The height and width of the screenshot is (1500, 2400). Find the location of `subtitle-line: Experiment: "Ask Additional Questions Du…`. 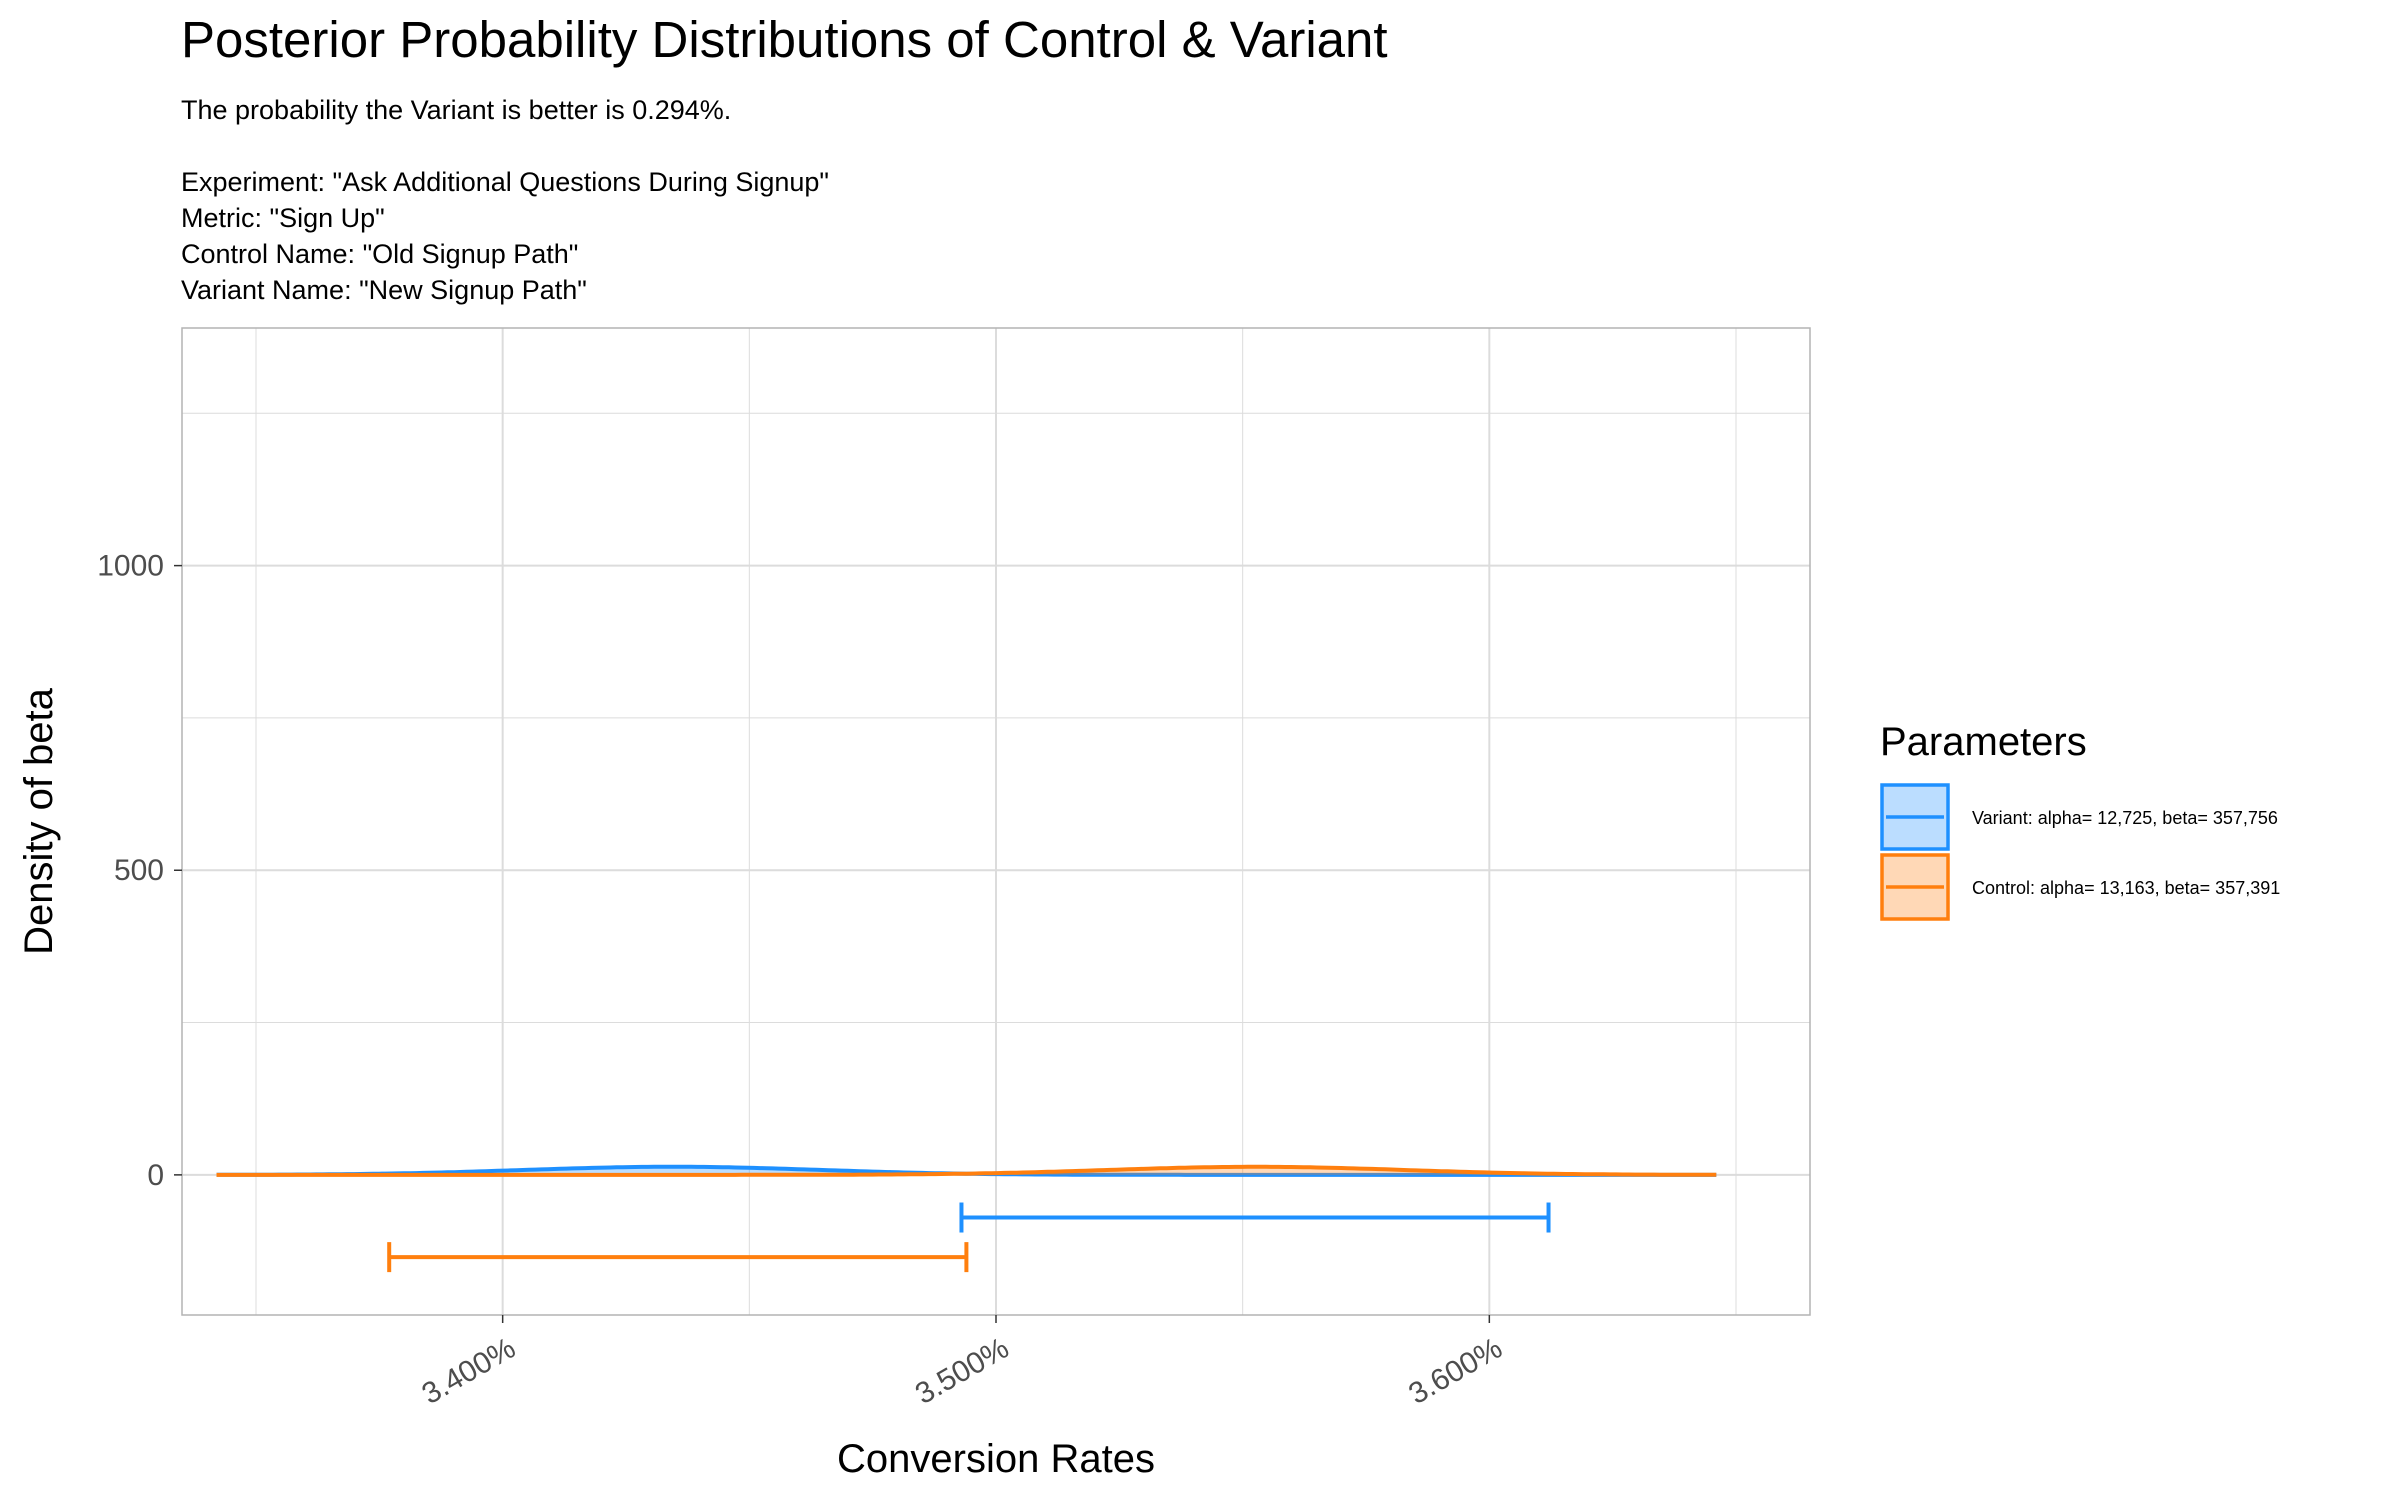

subtitle-line: Experiment: "Ask Additional Questions Du… is located at coordinates (505, 182).